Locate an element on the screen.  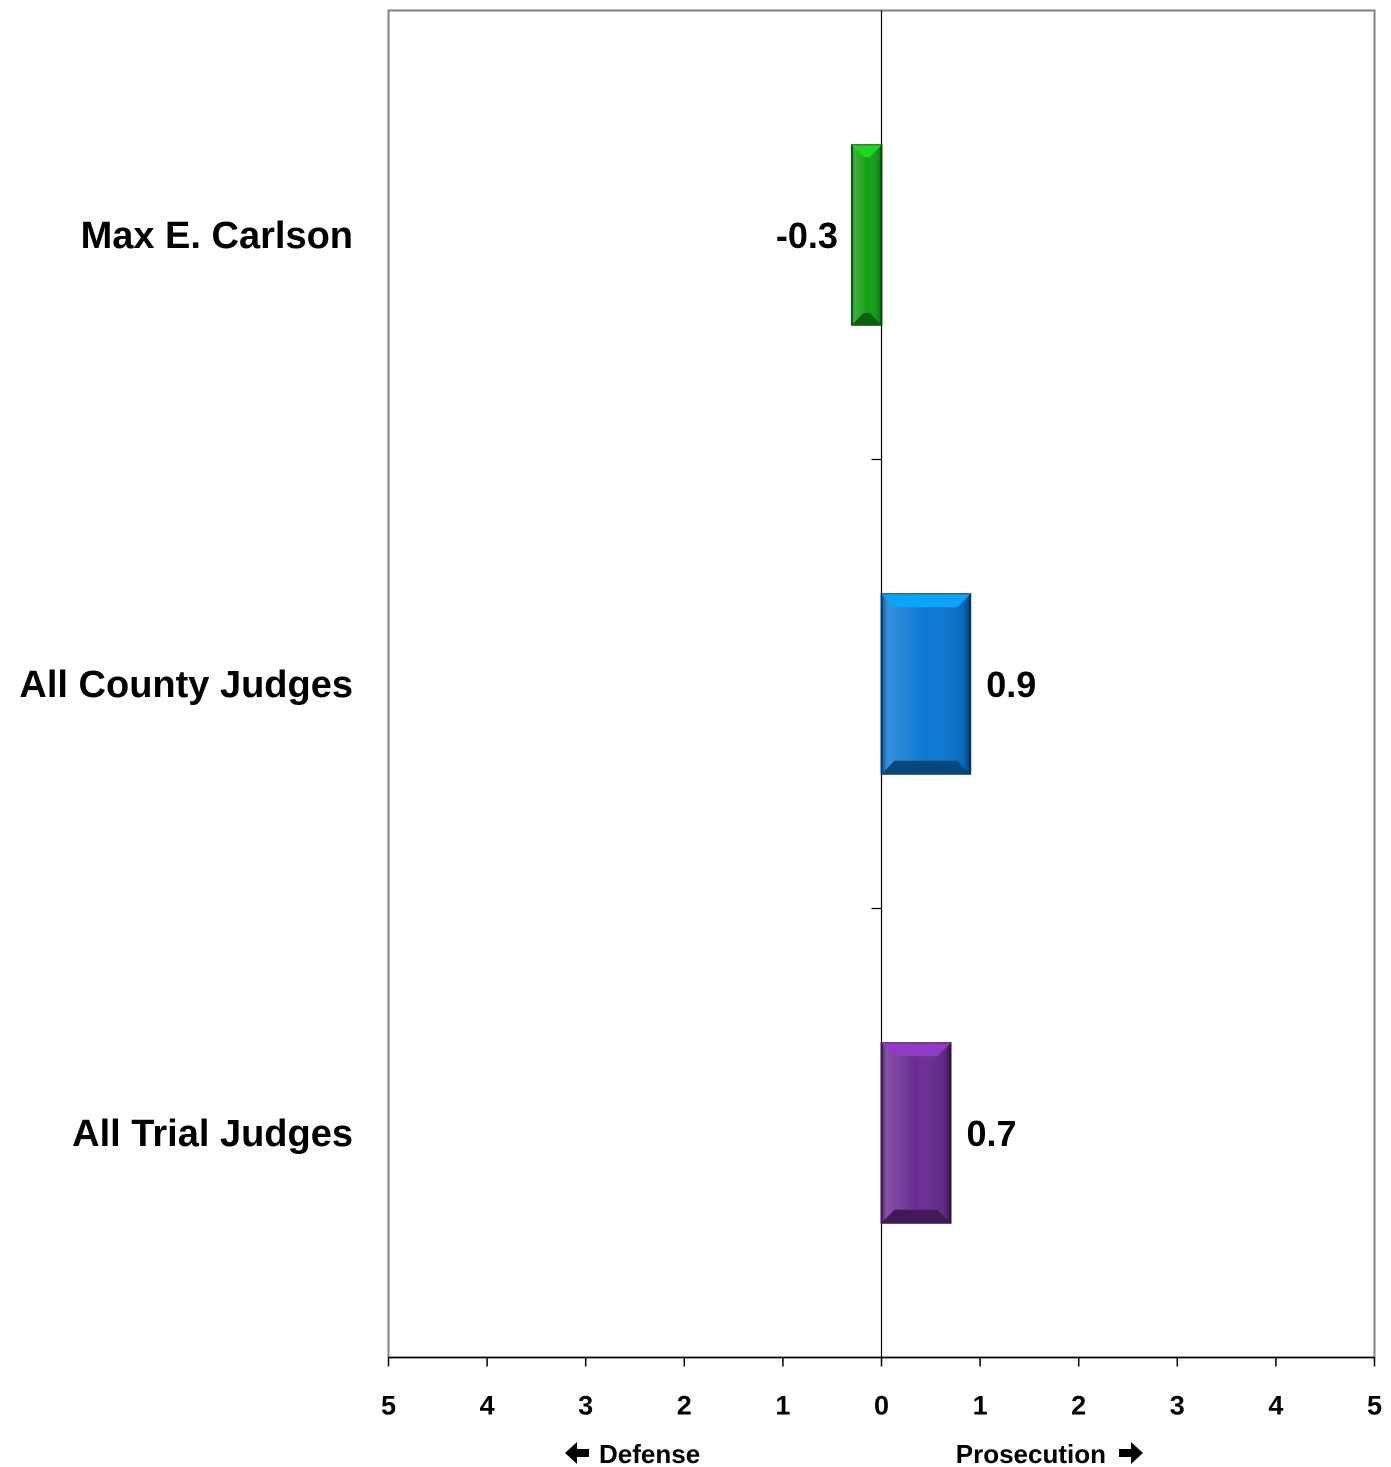
prosecution-direction: Prosecution is located at coordinates (1049, 1453).